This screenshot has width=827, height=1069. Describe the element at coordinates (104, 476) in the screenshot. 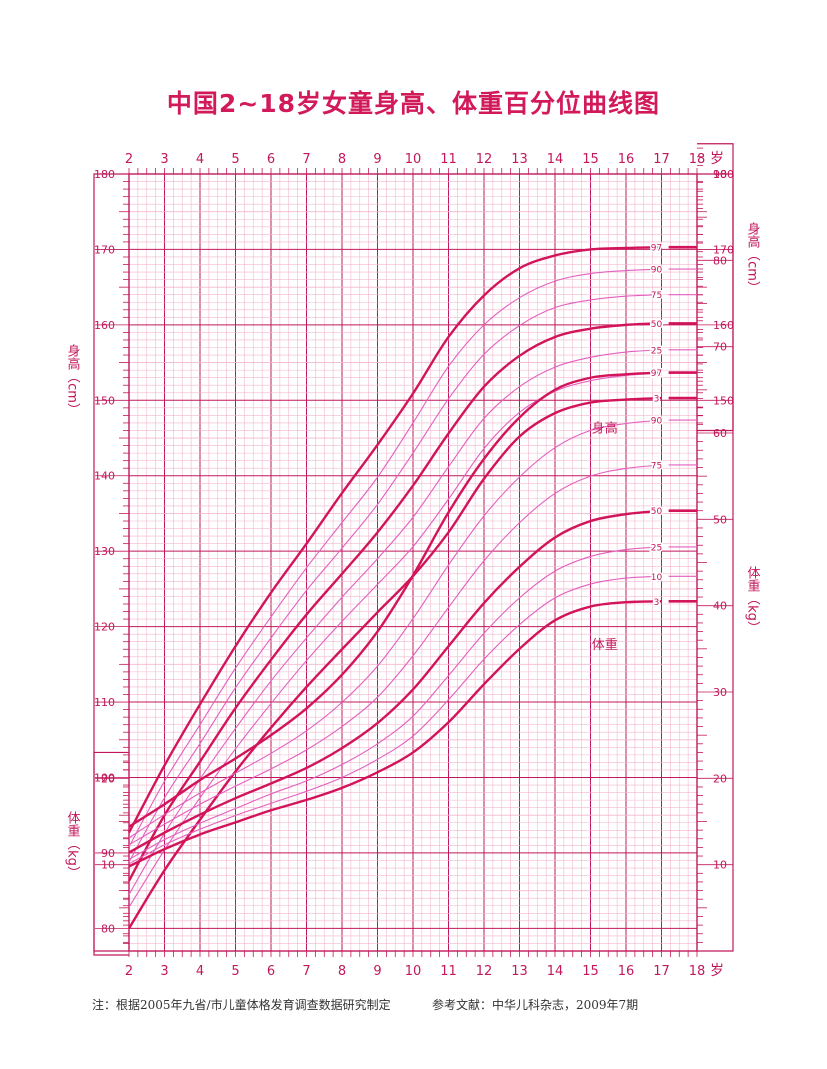

I see `height-tick-label-left: 140` at that location.